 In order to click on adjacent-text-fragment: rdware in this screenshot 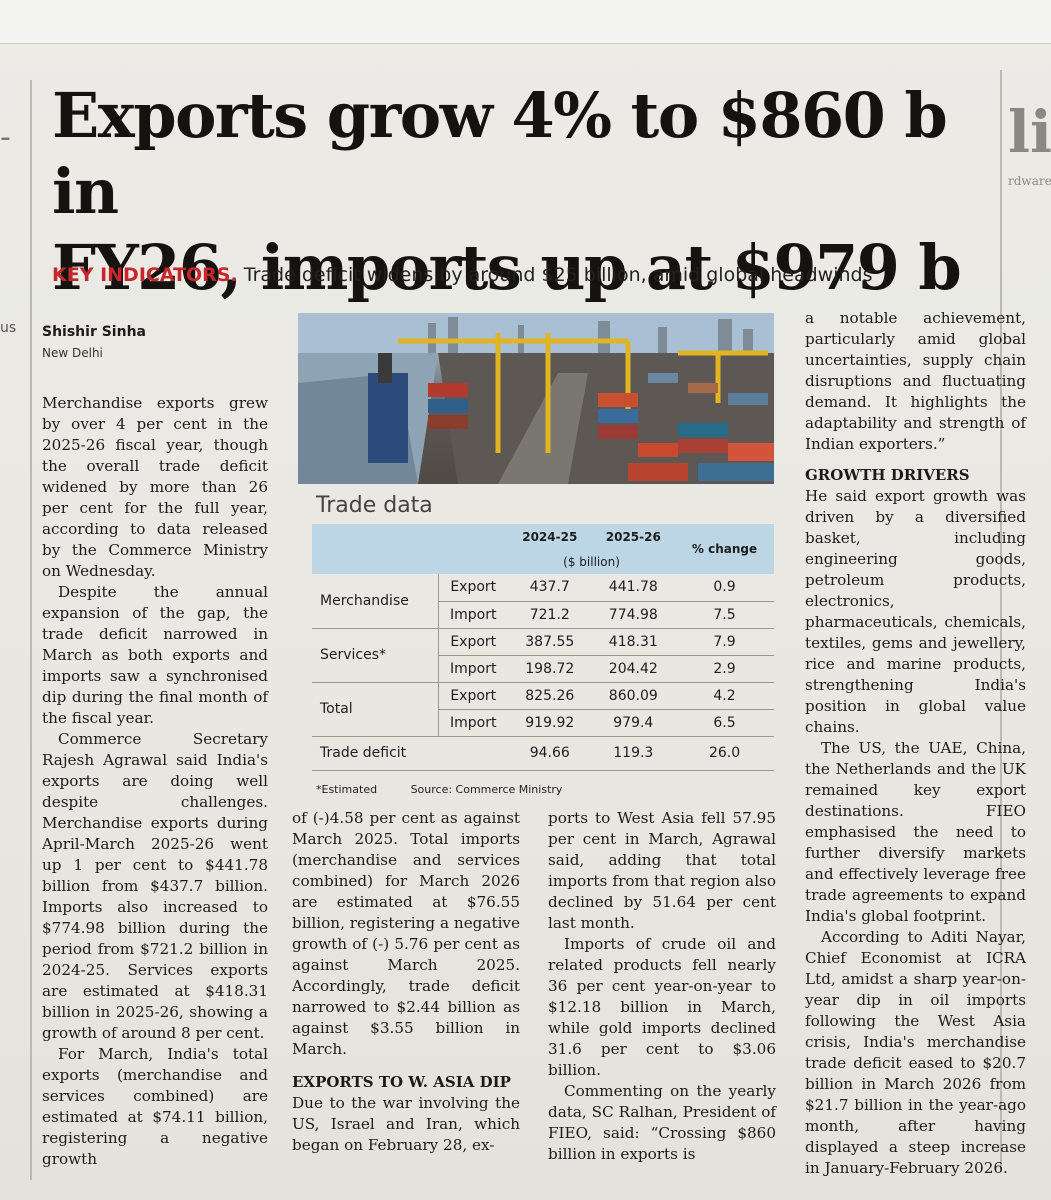, I will do `click(1029, 181)`.